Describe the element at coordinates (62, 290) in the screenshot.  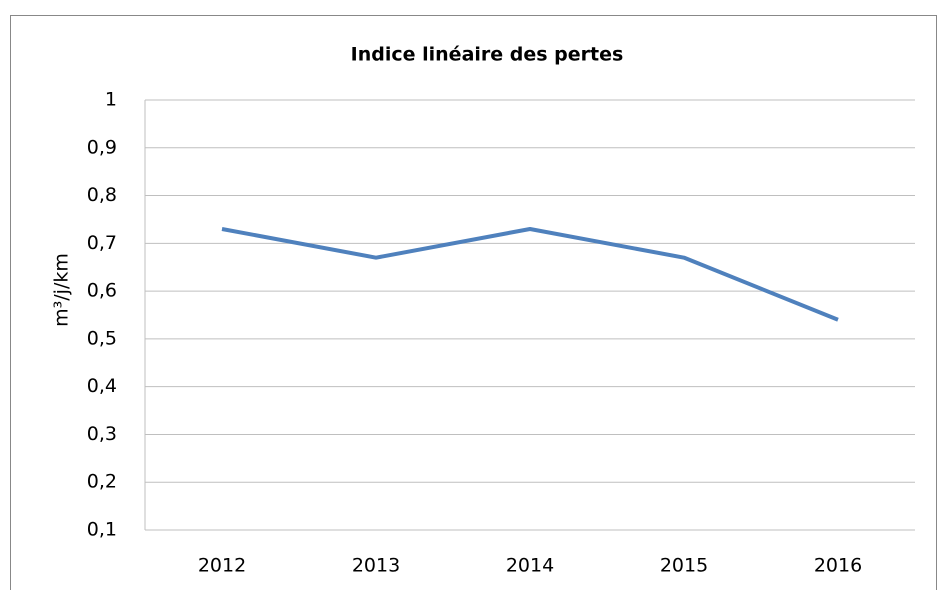
I see `y-axis-label: m³/j/km` at that location.